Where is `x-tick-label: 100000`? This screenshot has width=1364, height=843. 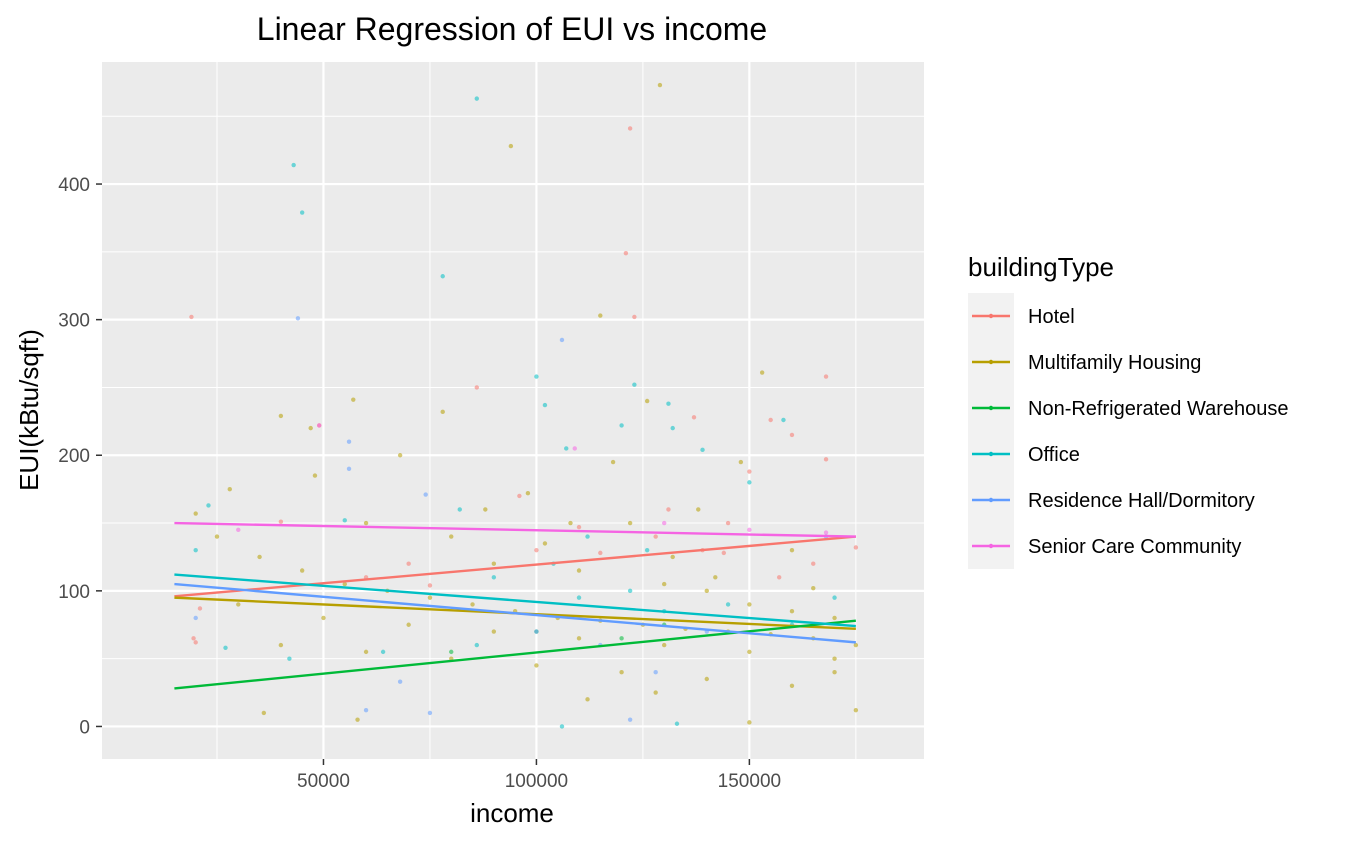
x-tick-label: 100000 is located at coordinates (536, 781).